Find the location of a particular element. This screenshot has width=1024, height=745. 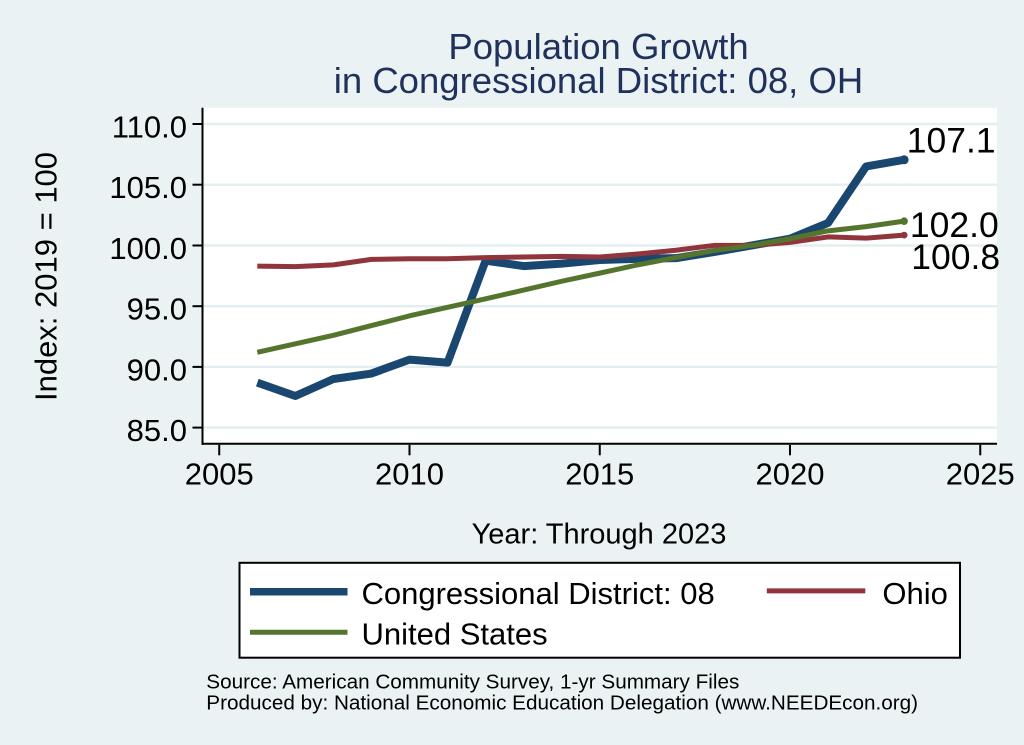

svg-text: 85.0 is located at coordinates (157, 430).